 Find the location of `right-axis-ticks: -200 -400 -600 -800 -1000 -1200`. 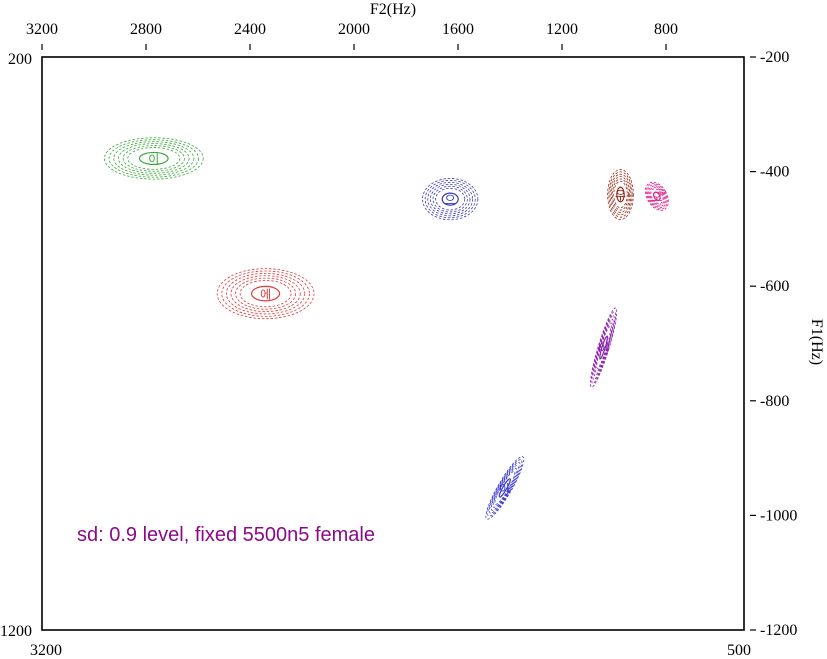

right-axis-ticks: -200 -400 -600 -800 -1000 -1200 is located at coordinates (773, 344).